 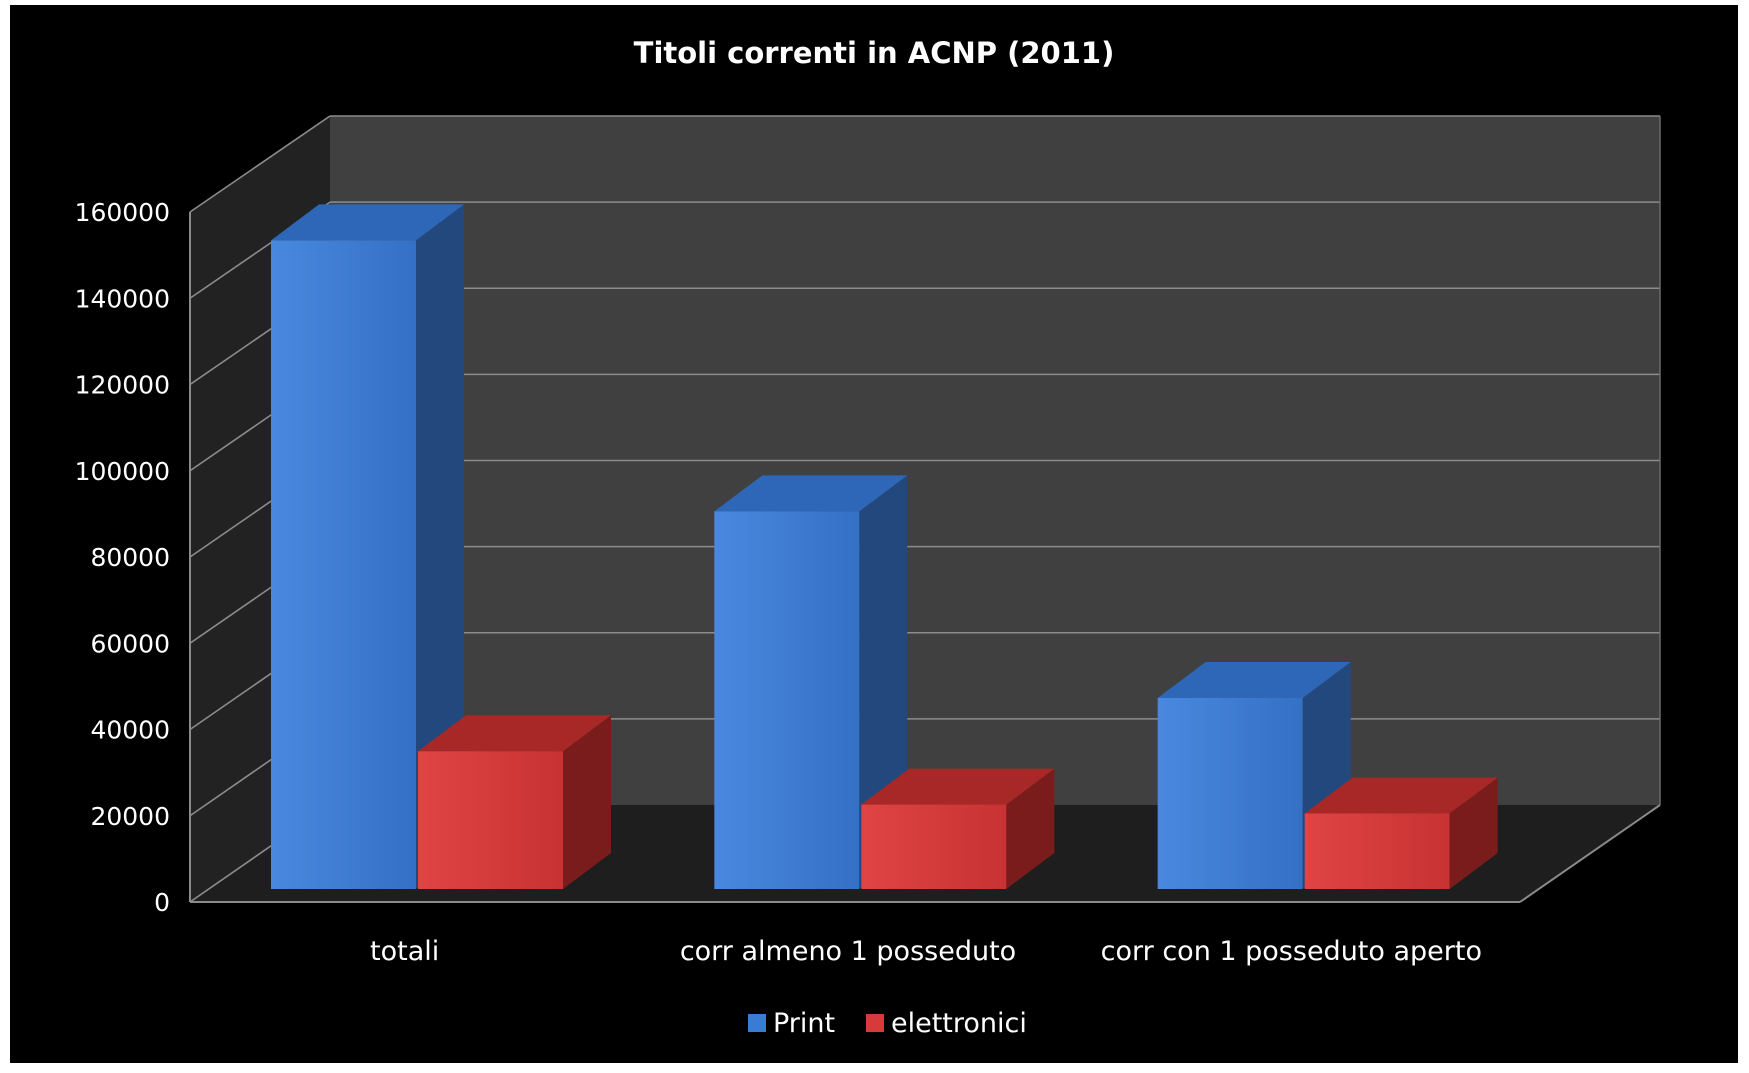 I want to click on legend-item-print: Print, so click(x=791, y=1023).